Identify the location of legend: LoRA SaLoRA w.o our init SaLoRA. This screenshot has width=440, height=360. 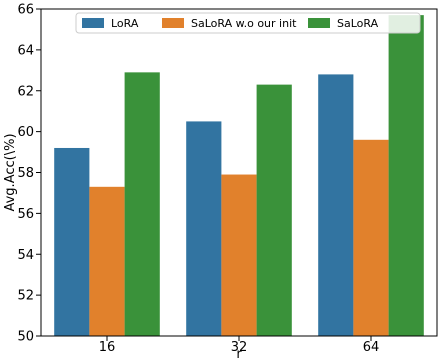
(248, 23).